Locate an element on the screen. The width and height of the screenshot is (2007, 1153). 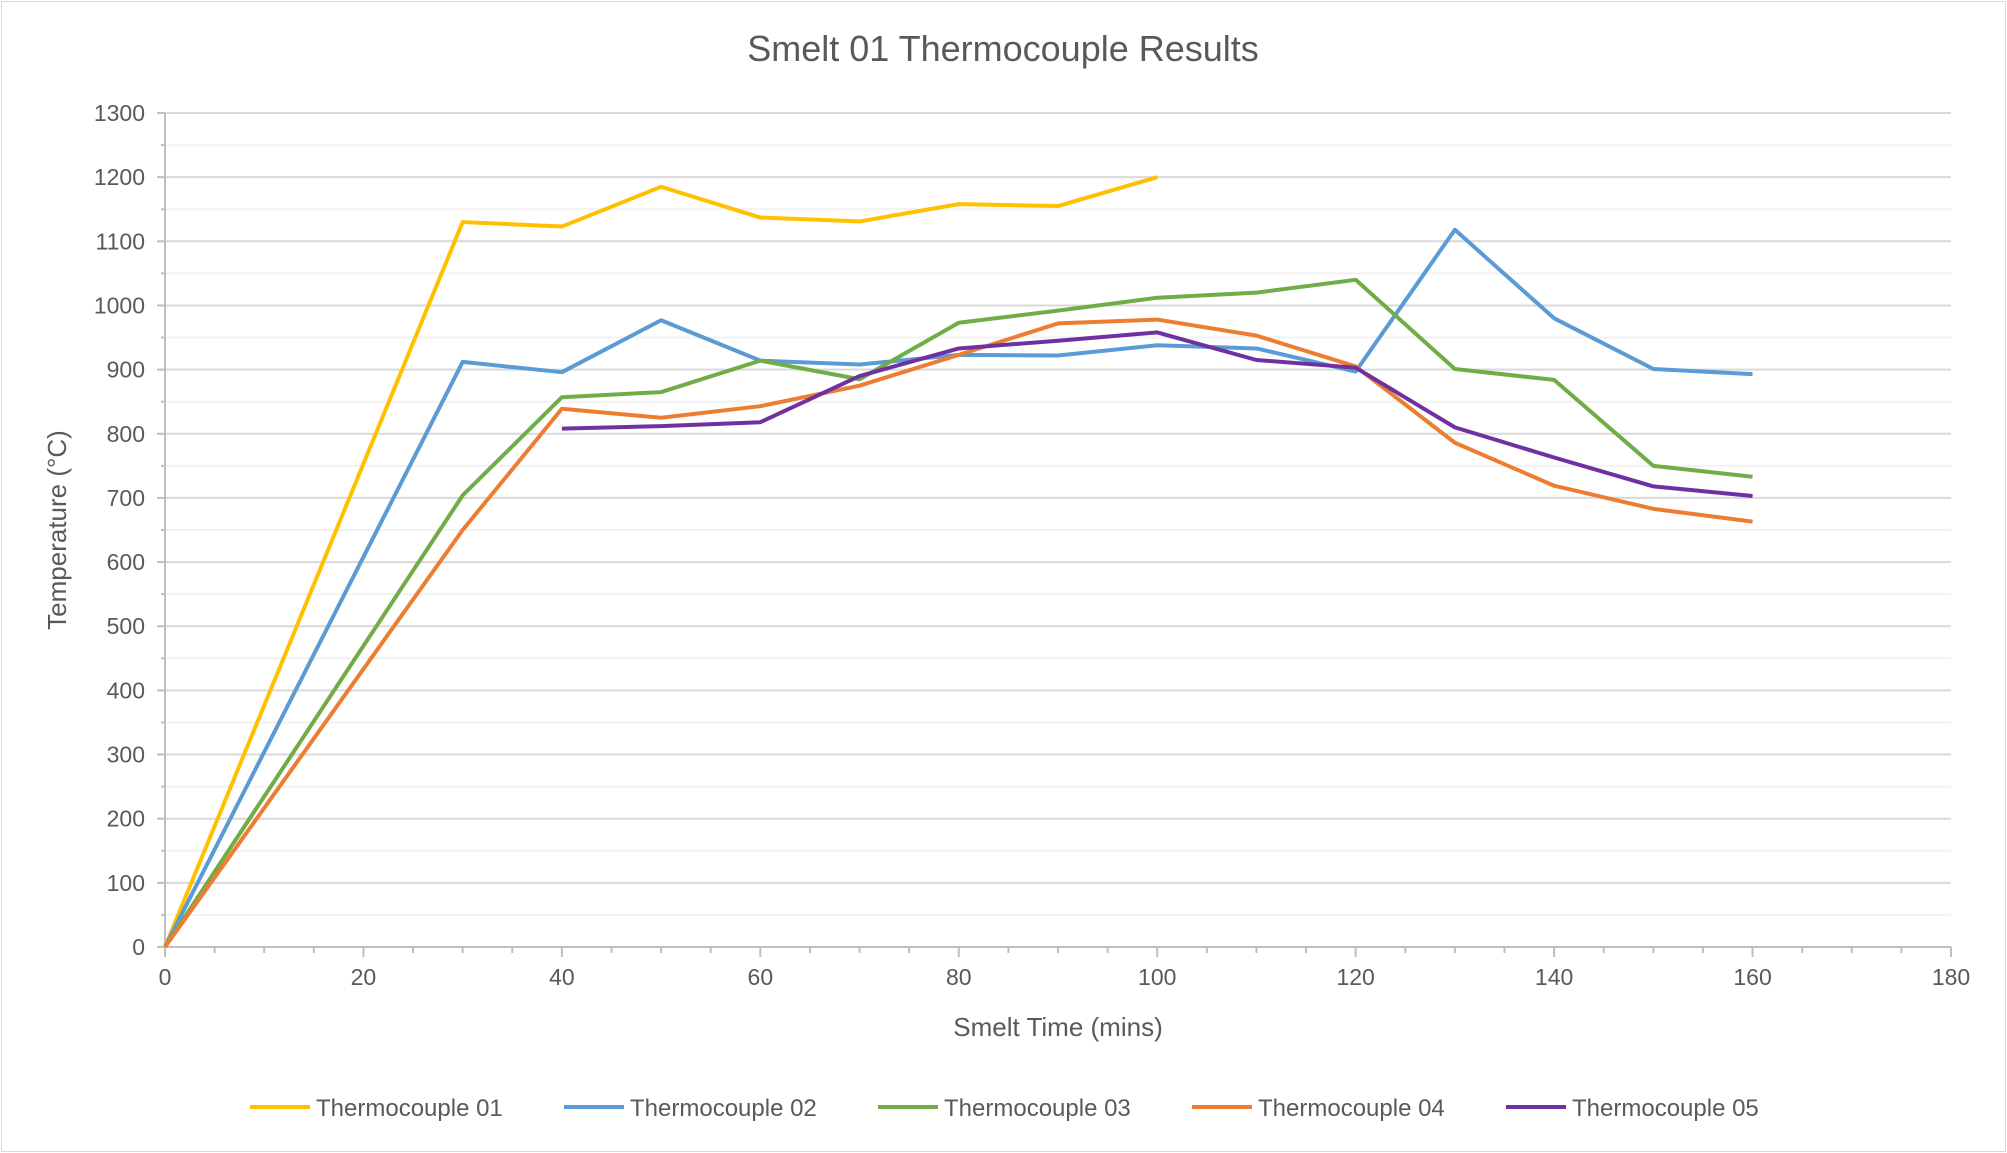
legend-label-1: Thermocouple 01 is located at coordinates (409, 1108).